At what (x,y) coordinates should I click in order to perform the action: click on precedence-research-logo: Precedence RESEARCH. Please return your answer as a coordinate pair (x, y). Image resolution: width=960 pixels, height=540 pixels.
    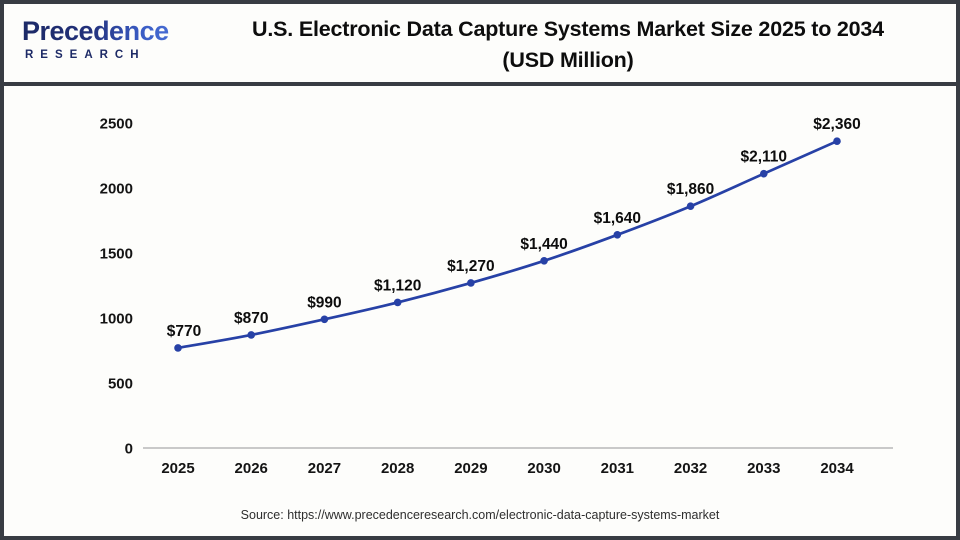
    Looking at the image, I should click on (107, 38).